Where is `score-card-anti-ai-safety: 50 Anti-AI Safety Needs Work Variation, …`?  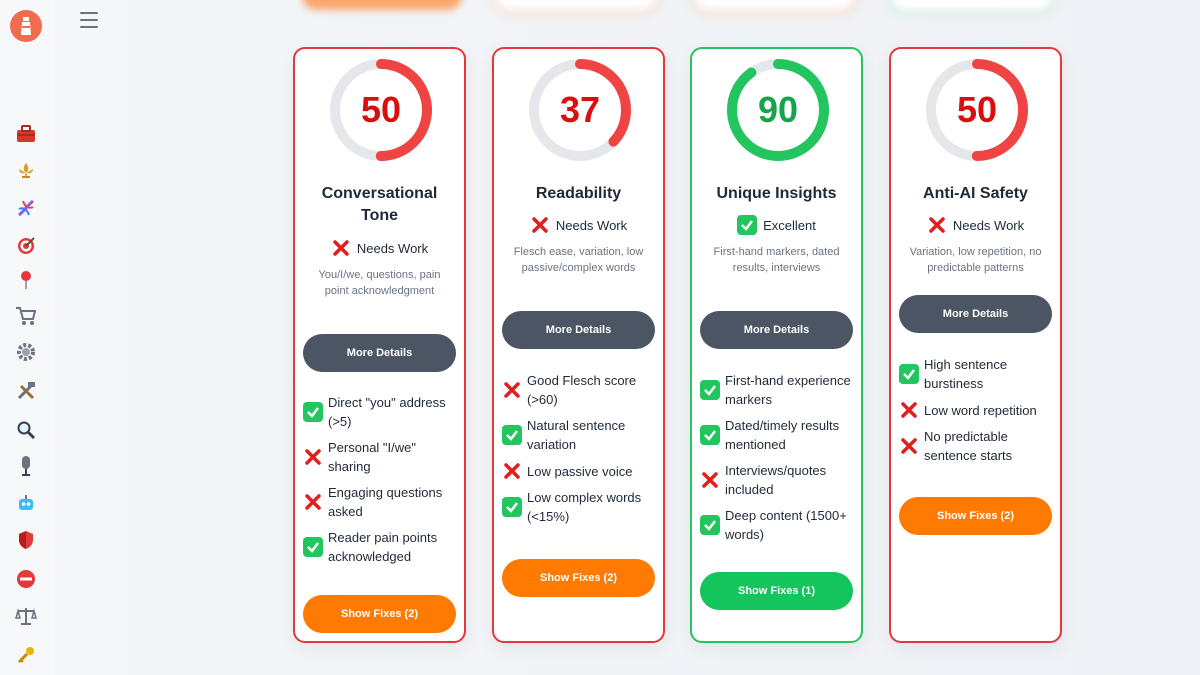 score-card-anti-ai-safety: 50 Anti-AI Safety Needs Work Variation, … is located at coordinates (975, 345).